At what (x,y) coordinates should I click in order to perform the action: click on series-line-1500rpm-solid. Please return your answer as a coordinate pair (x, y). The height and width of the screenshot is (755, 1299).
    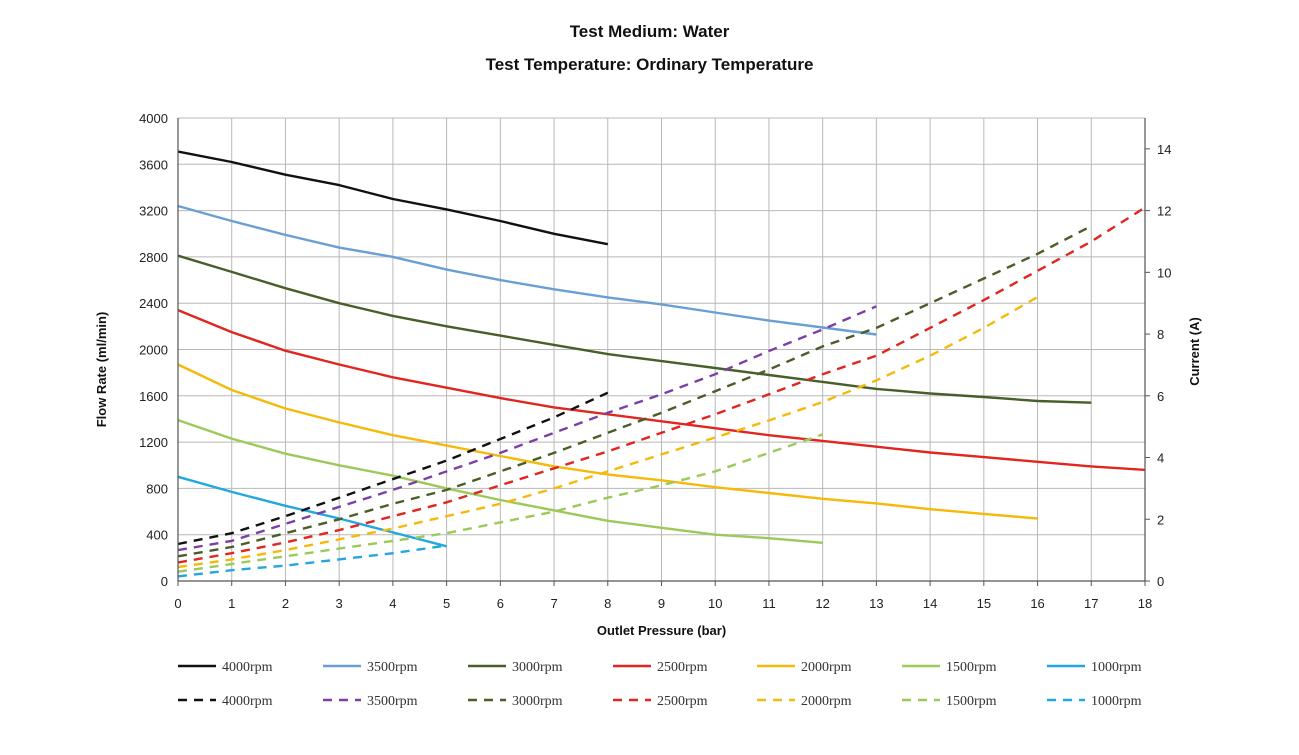
    Looking at the image, I should click on (500, 481).